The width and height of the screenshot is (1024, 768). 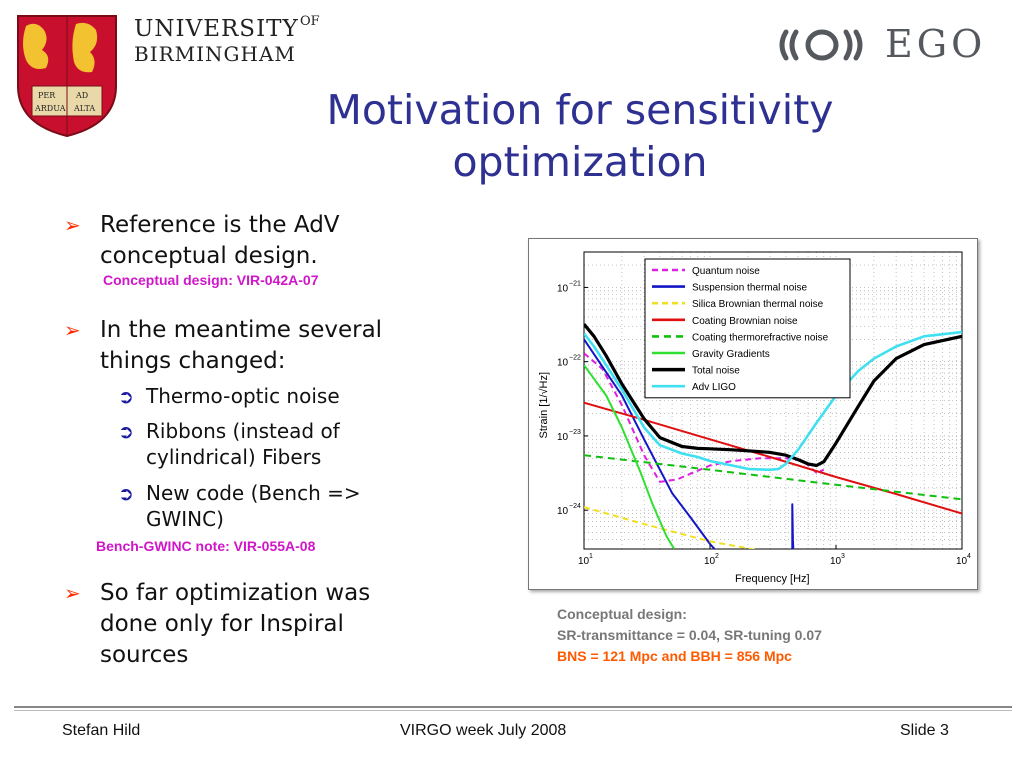 What do you see at coordinates (222, 624) in the screenshot?
I see `bullet-text: done only for Inspiral` at bounding box center [222, 624].